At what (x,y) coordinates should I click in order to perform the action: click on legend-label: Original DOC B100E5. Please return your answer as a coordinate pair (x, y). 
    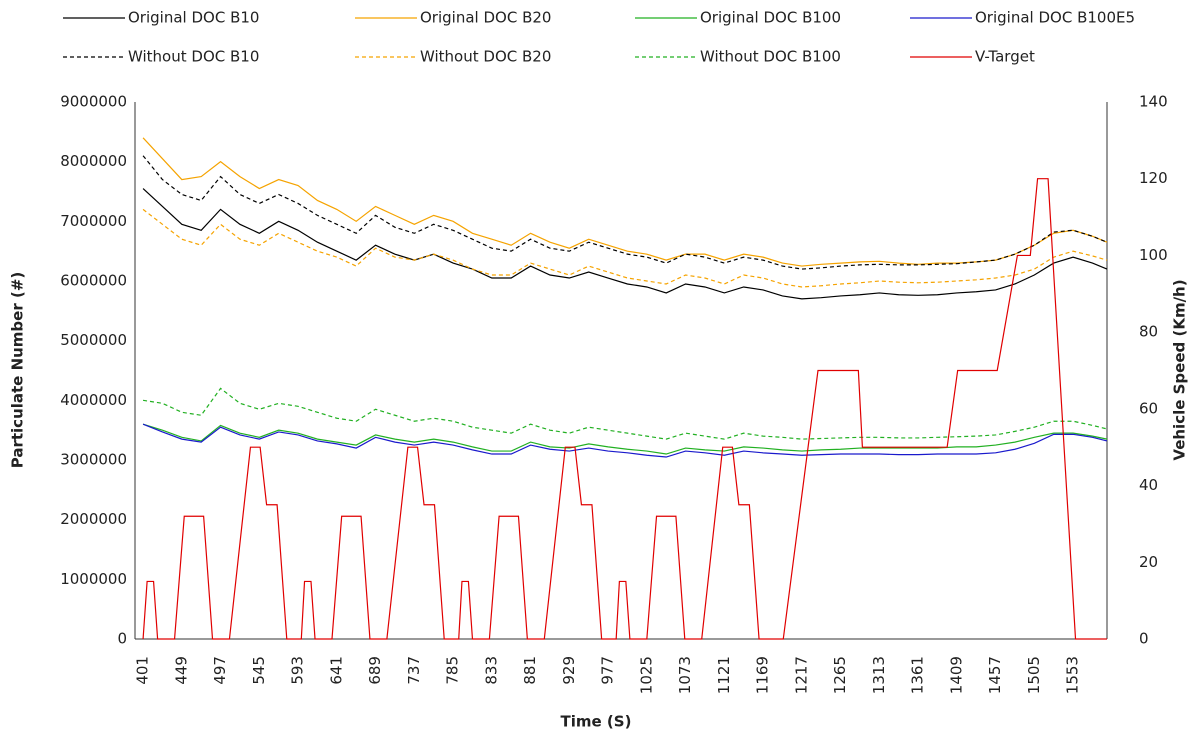
    Looking at the image, I should click on (1055, 18).